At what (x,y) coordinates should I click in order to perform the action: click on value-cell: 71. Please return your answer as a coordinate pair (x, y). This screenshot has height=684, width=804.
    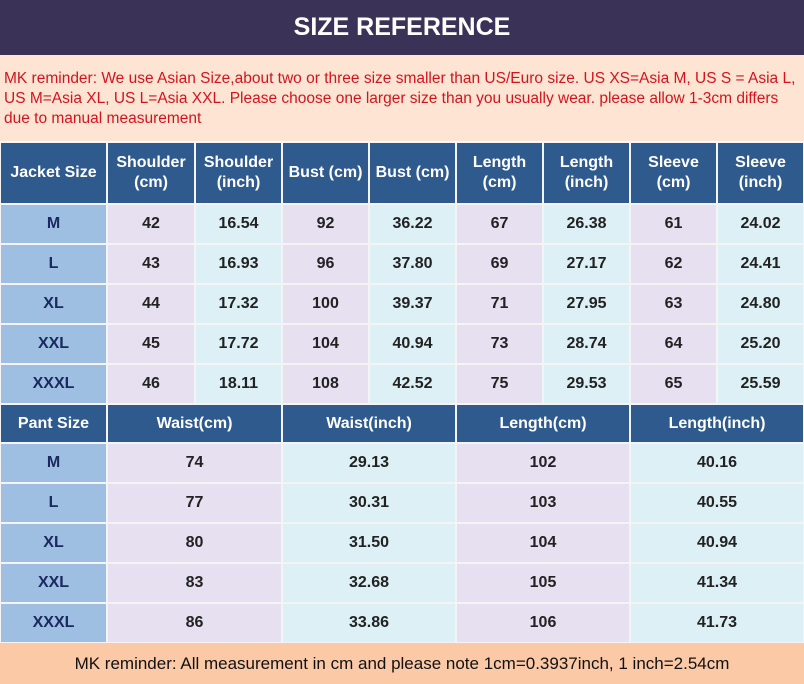
    Looking at the image, I should click on (499, 304).